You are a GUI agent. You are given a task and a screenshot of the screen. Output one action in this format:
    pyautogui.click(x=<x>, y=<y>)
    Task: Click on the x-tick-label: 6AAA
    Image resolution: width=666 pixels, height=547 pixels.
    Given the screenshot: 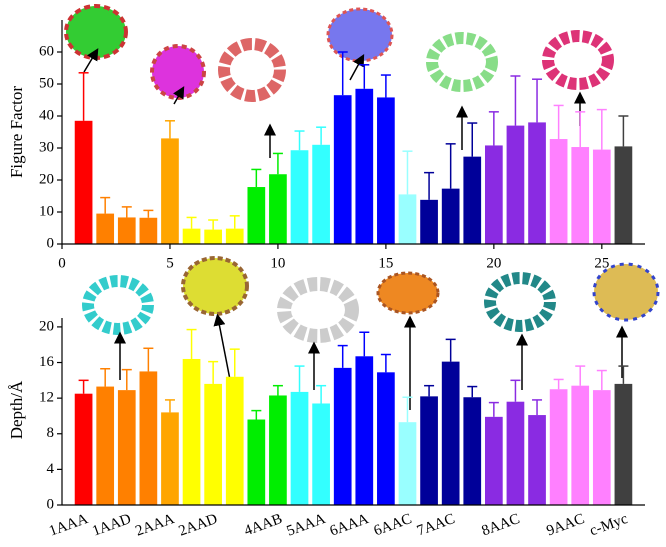 What is the action you would take?
    pyautogui.click(x=349, y=525)
    